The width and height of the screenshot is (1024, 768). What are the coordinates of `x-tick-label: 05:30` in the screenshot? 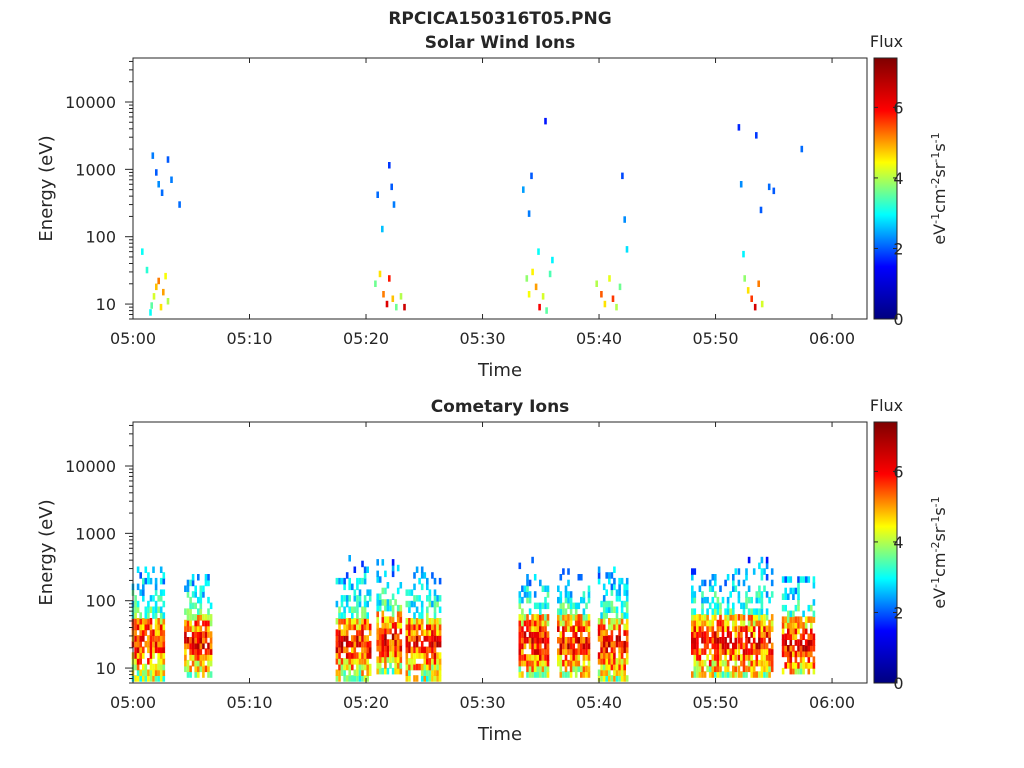 It's located at (482, 702).